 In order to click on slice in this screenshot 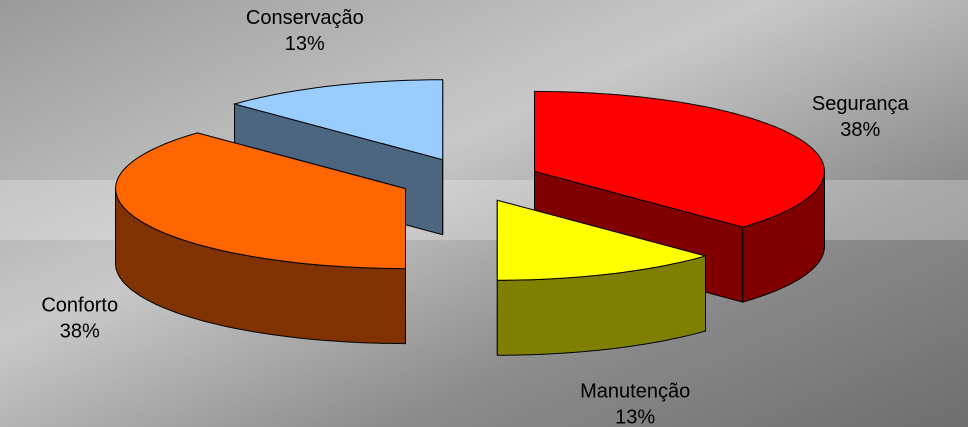, I will do `click(602, 277)`.